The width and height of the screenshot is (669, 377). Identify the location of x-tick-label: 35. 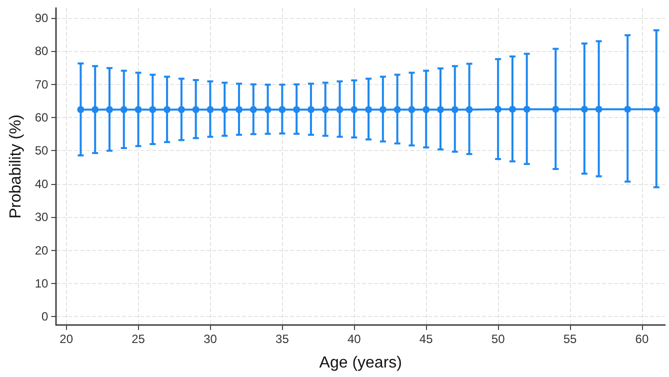
(283, 339).